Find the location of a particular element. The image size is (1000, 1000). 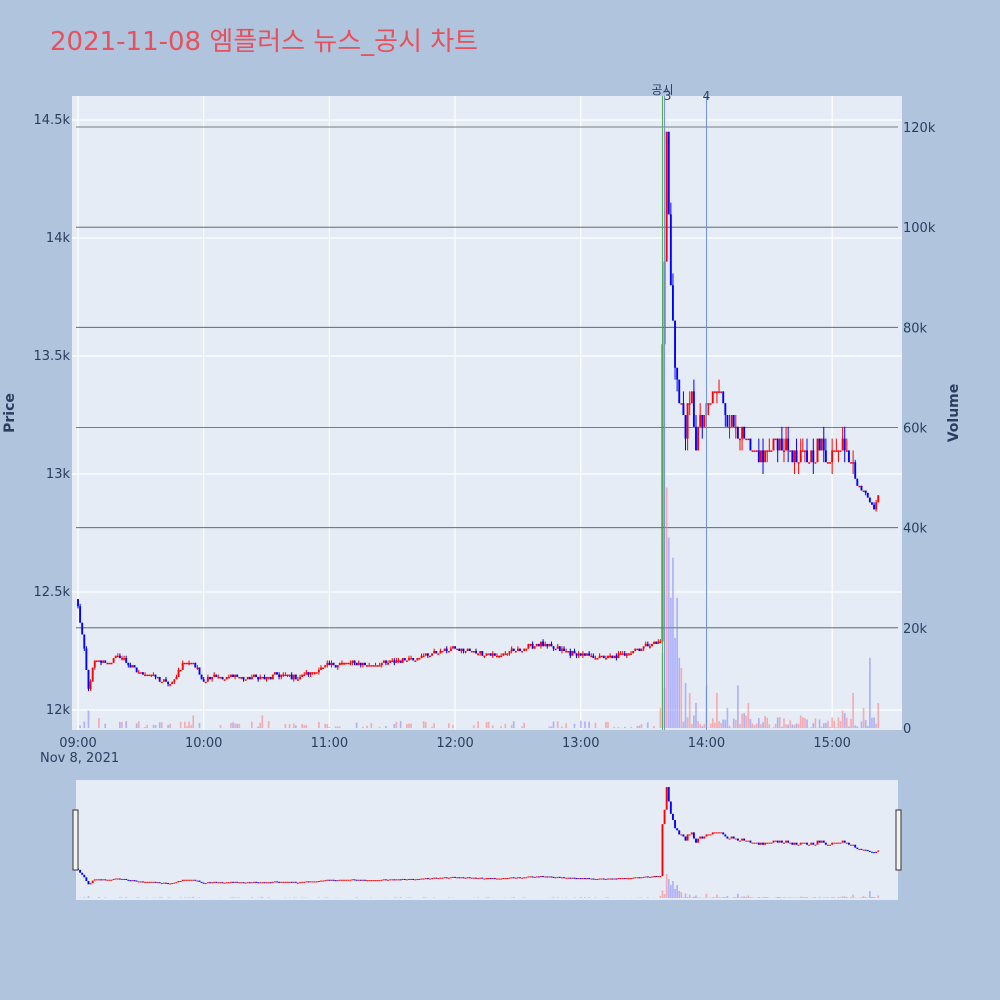

volume-tick-label: 120k is located at coordinates (919, 128).